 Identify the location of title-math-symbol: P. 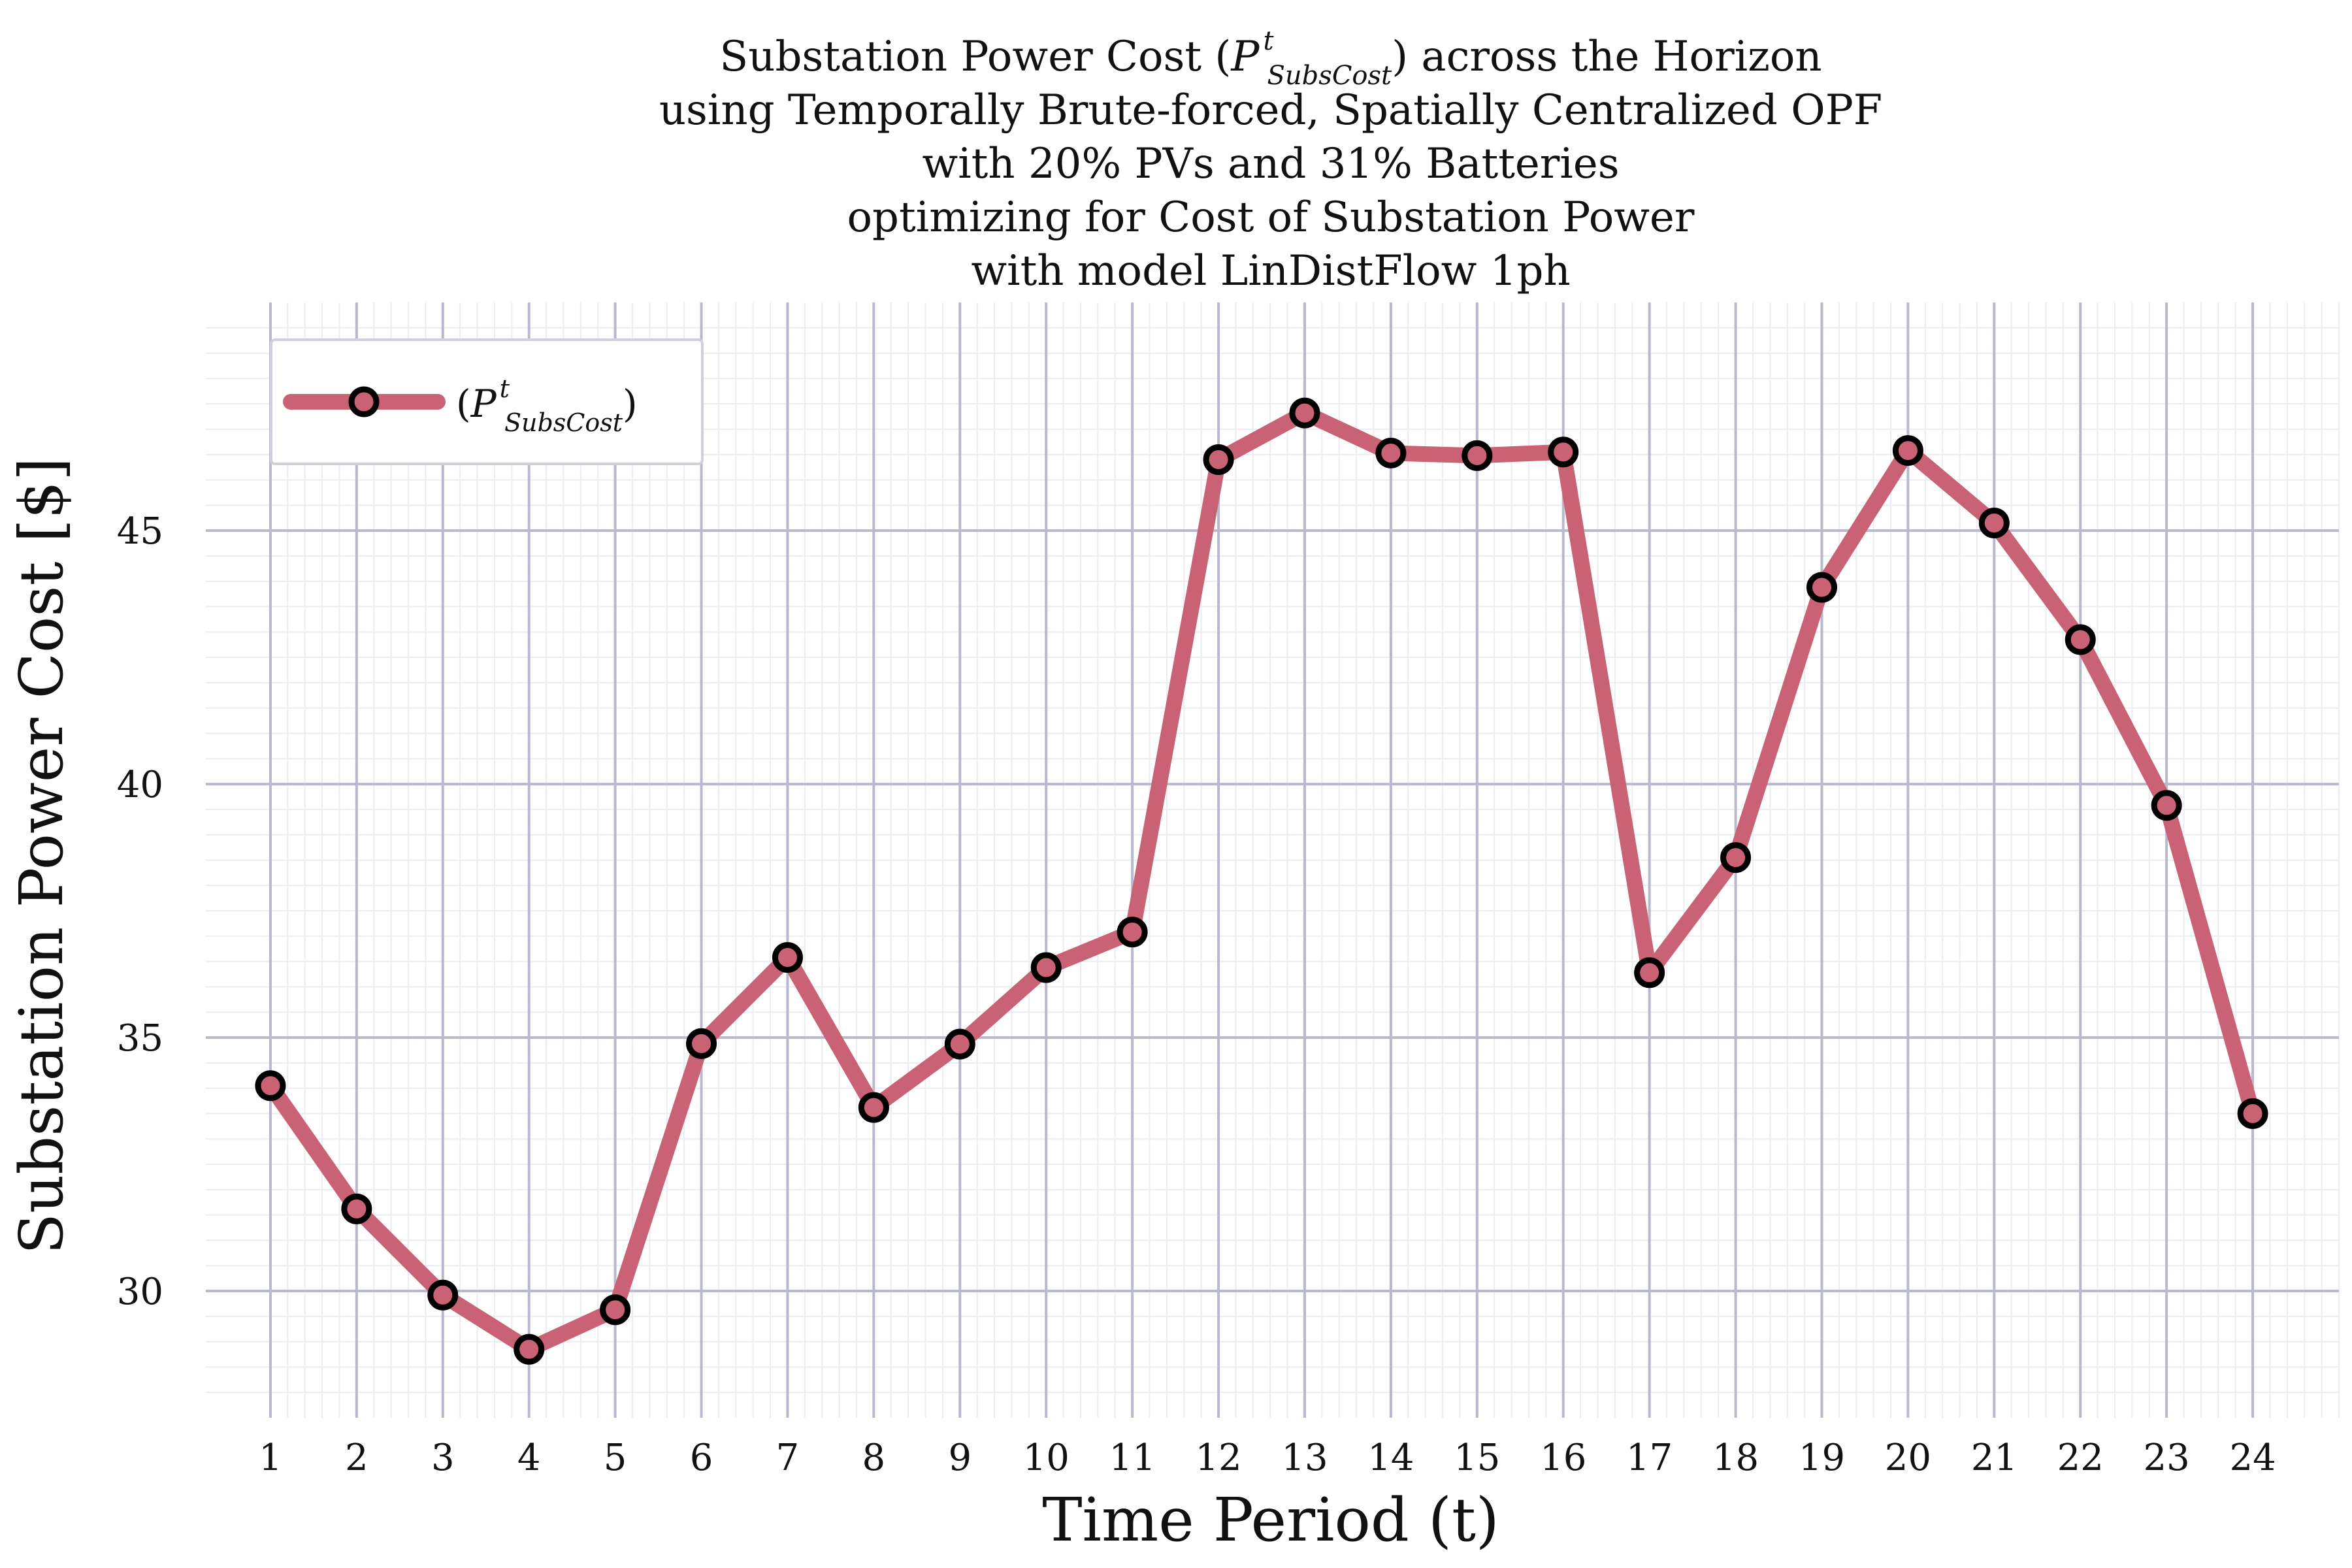
(1245, 57).